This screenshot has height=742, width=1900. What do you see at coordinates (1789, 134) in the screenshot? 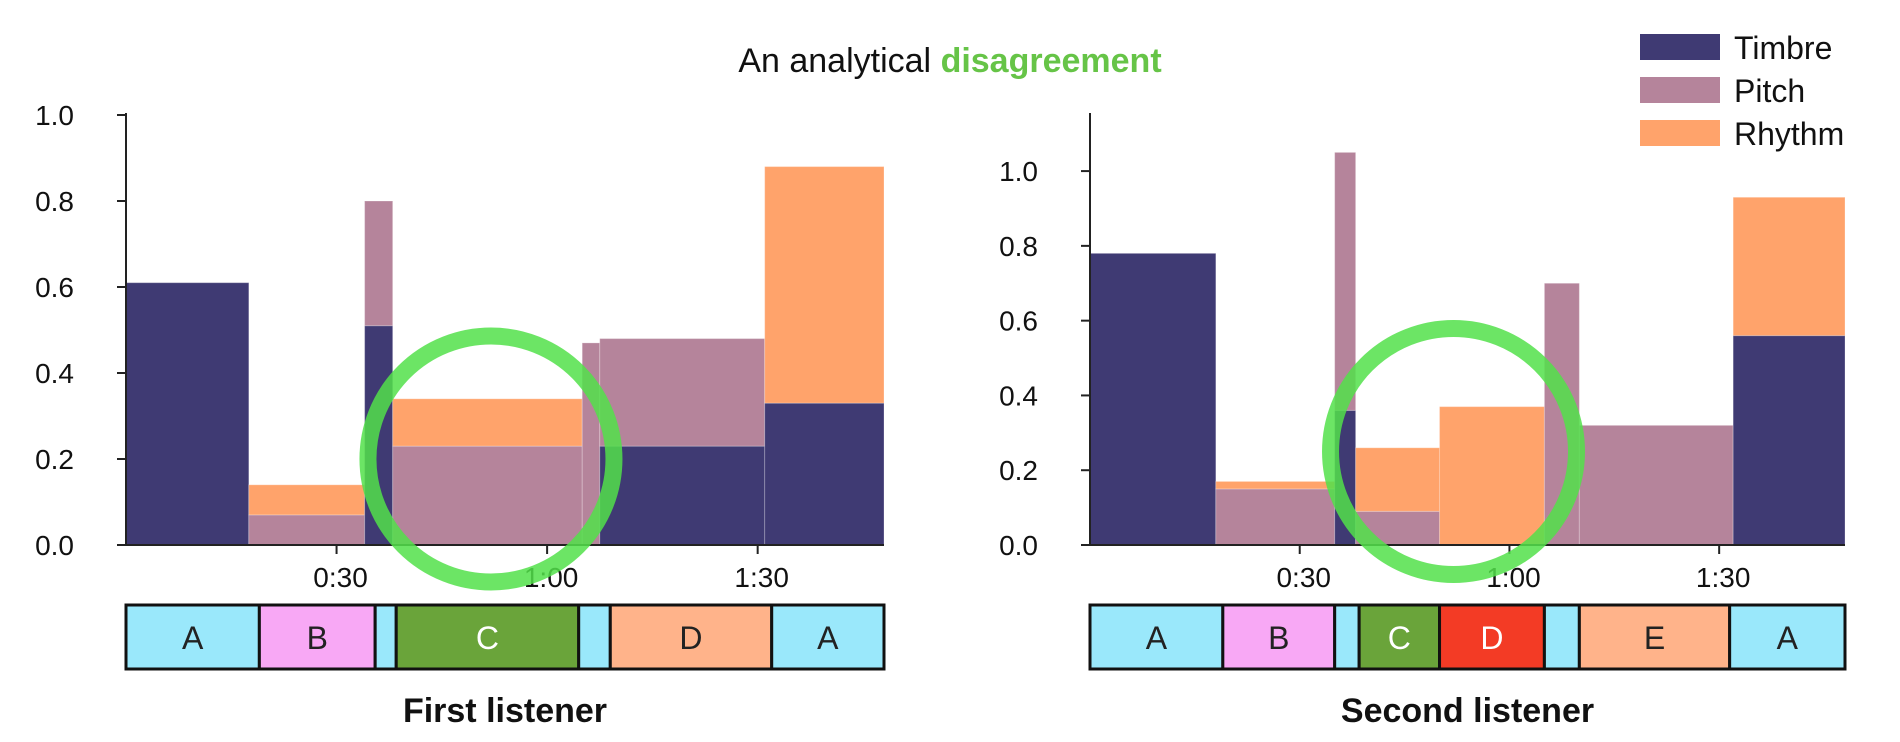
I see `legend-label-rhythm: Rhythm` at bounding box center [1789, 134].